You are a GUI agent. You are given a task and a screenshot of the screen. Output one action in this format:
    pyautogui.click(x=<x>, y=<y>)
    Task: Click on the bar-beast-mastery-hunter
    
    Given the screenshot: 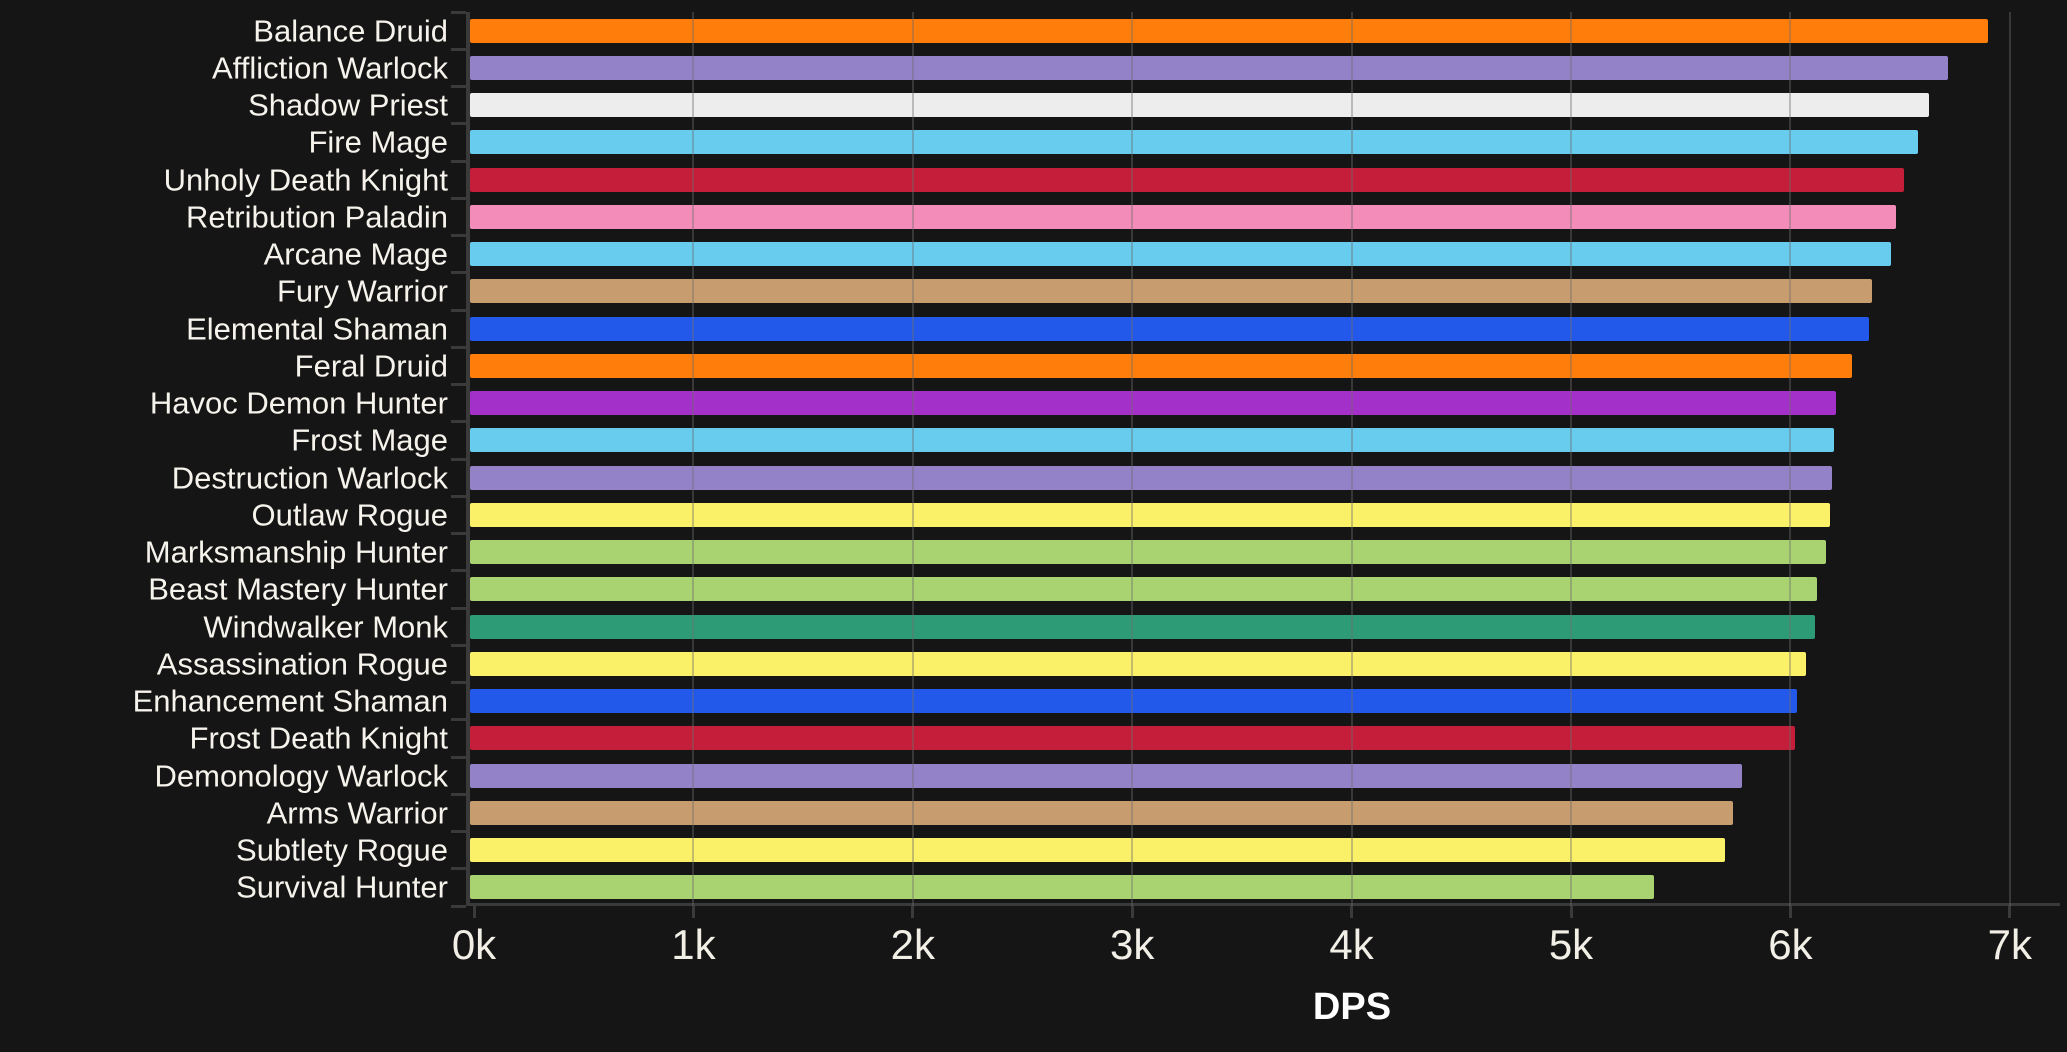 What is the action you would take?
    pyautogui.click(x=1143, y=589)
    